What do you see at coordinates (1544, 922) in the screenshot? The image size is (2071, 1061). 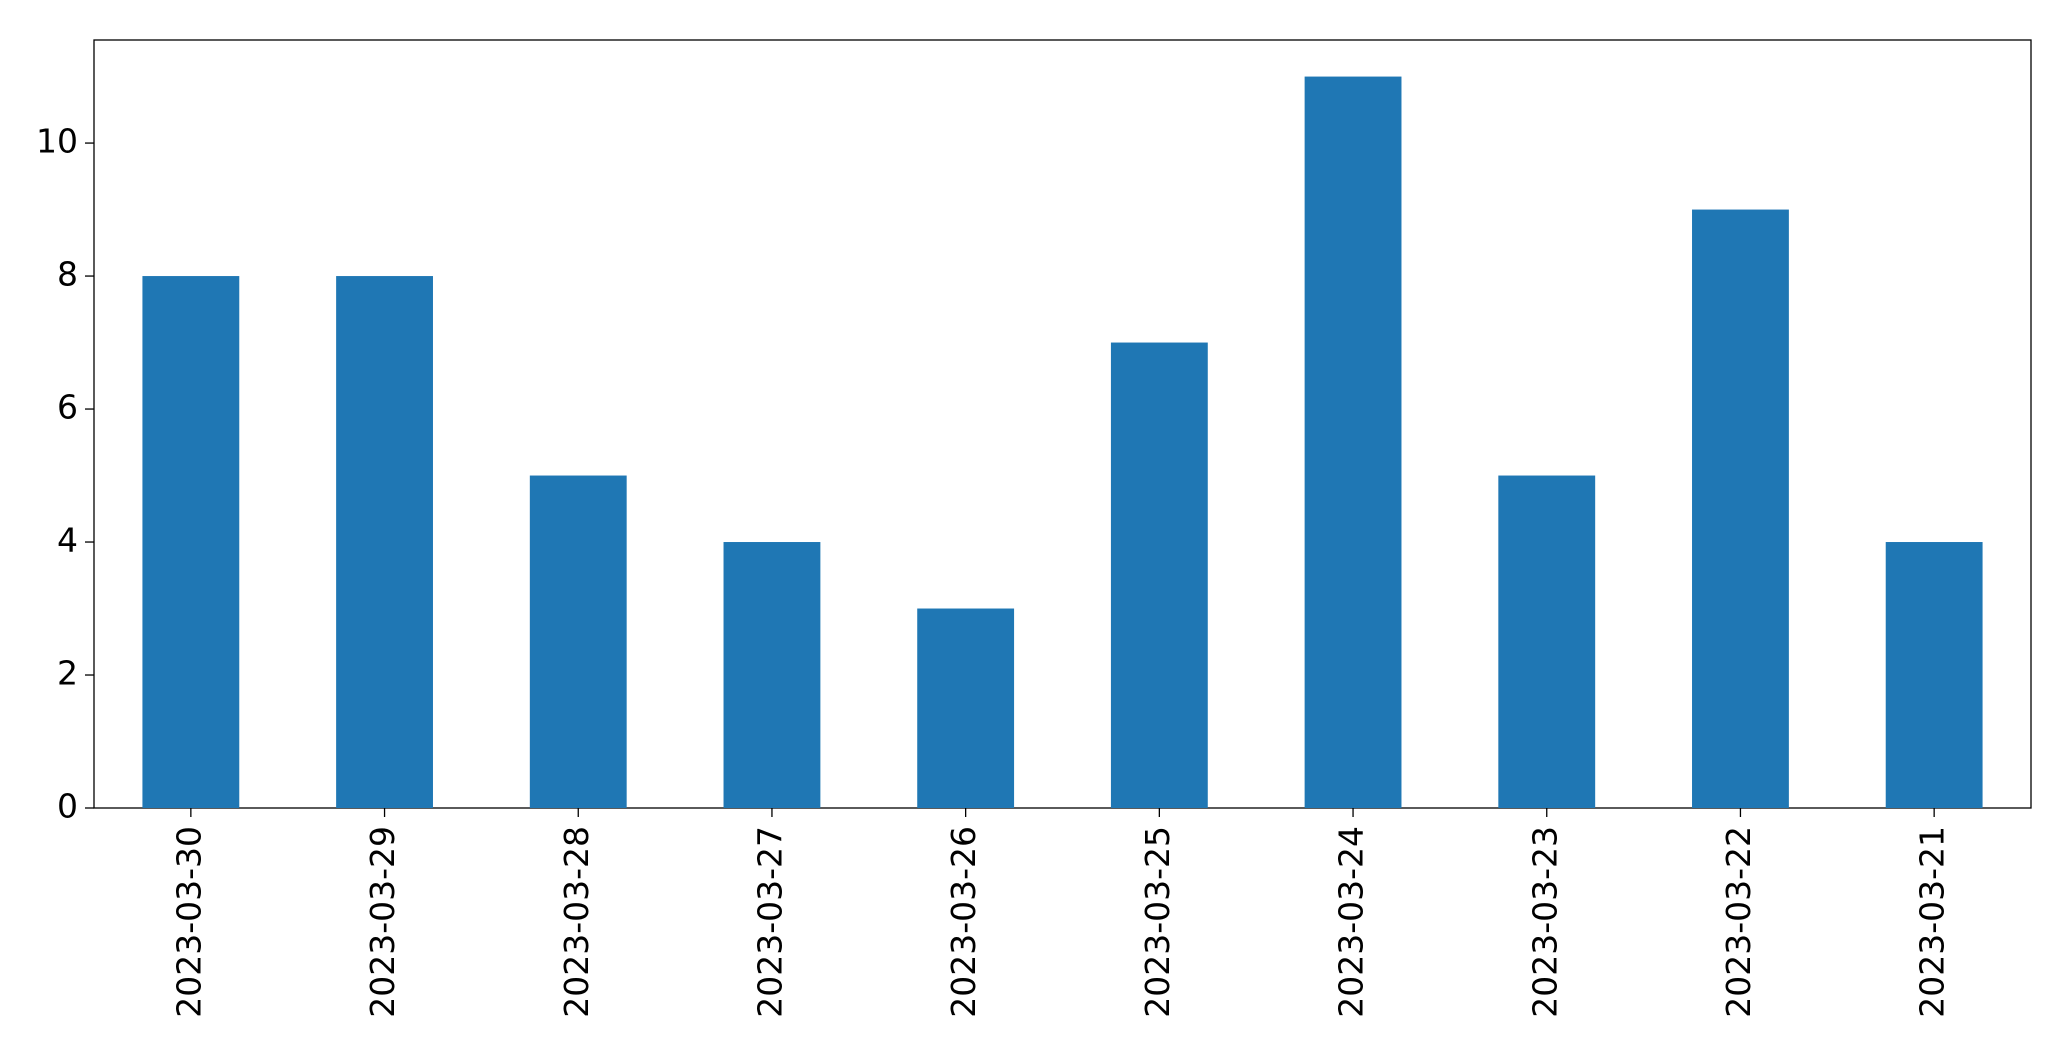 I see `x-tick-label: 2023-03-23` at bounding box center [1544, 922].